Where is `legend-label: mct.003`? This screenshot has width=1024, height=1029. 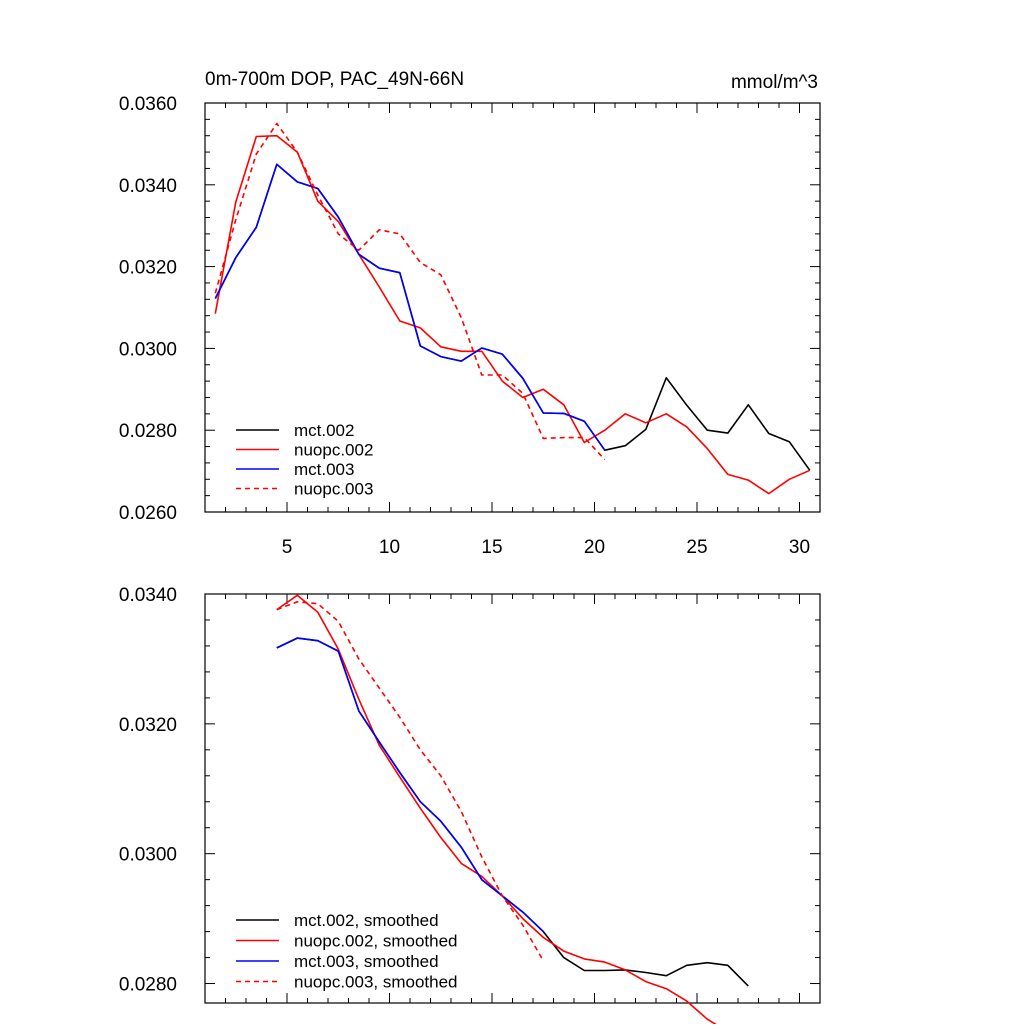 legend-label: mct.003 is located at coordinates (324, 469).